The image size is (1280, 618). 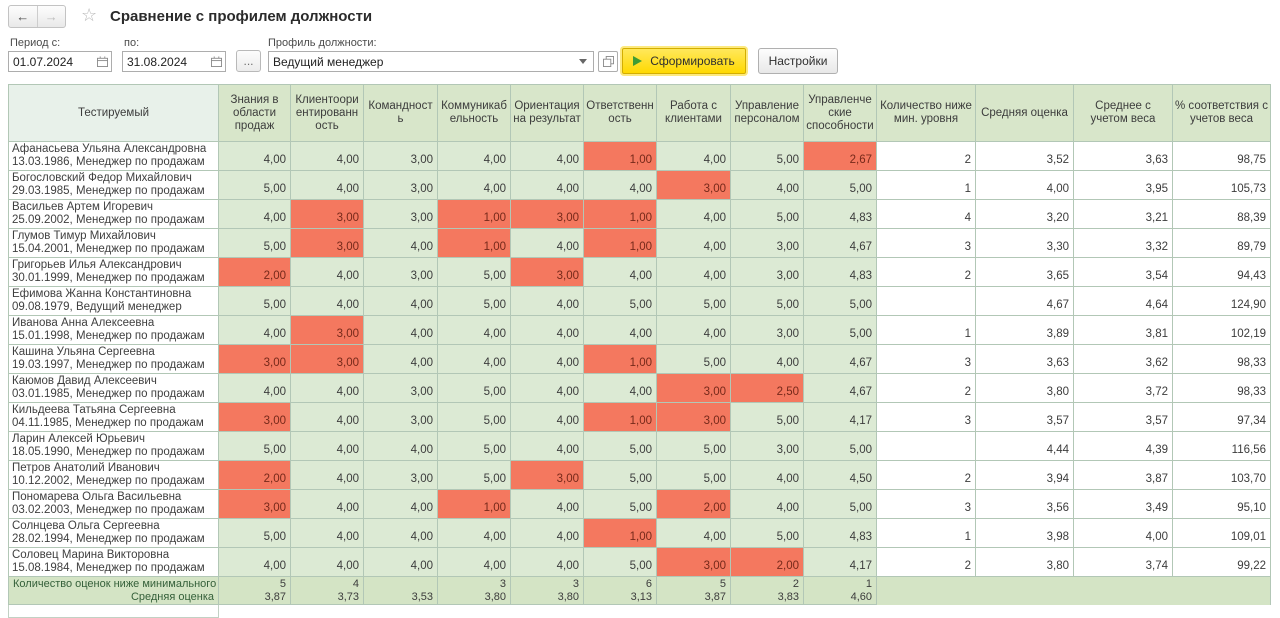 What do you see at coordinates (474, 583) in the screenshot?
I see `summary-count-cell: 3` at bounding box center [474, 583].